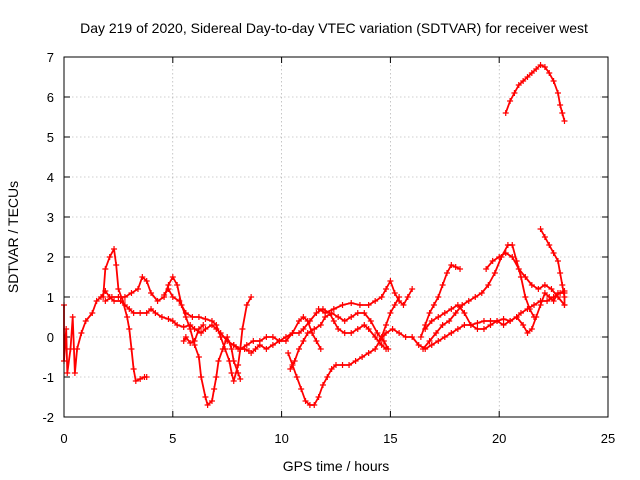 The image size is (640, 480). I want to click on x-tick-label: 25, so click(608, 438).